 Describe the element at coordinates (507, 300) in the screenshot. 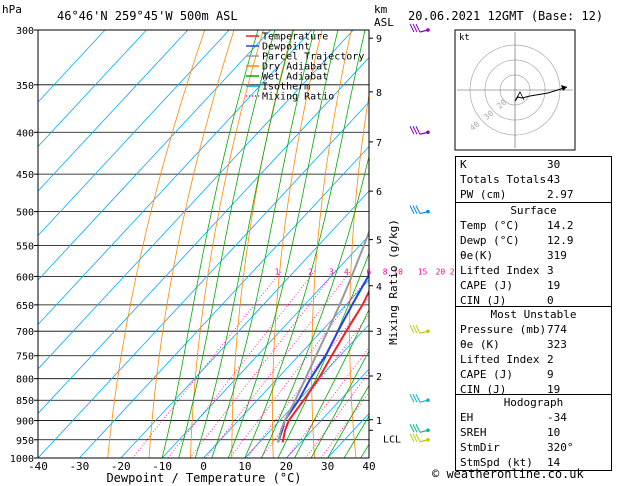

I see `surface-row: CIN (J) 0` at that location.